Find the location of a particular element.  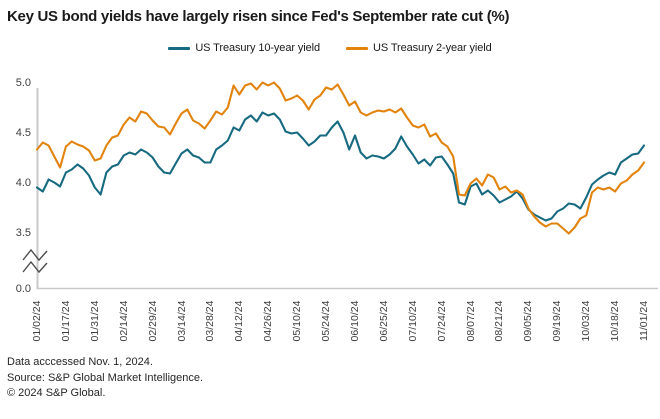

x-axis-tick-label: 01/31/24 is located at coordinates (94, 321).